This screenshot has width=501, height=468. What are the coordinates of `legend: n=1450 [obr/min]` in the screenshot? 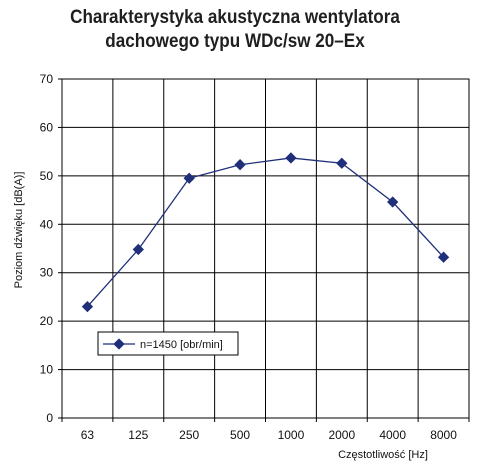 It's located at (168, 343).